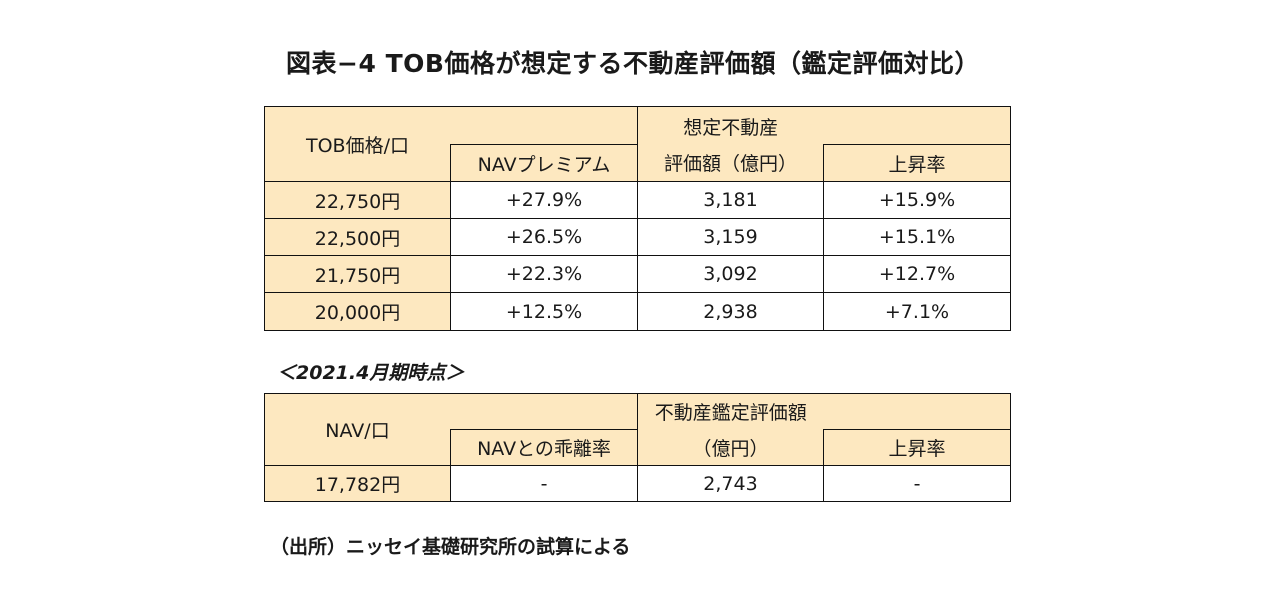 The width and height of the screenshot is (1266, 598). Describe the element at coordinates (917, 274) in the screenshot. I see `rate-cell: +12.7%` at that location.